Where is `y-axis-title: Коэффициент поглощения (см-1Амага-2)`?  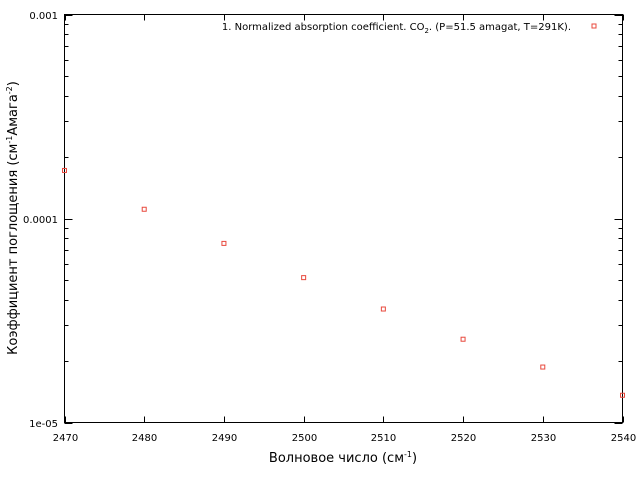 y-axis-title: Коэффициент поглощения (см-1Амага-2) is located at coordinates (13, 218).